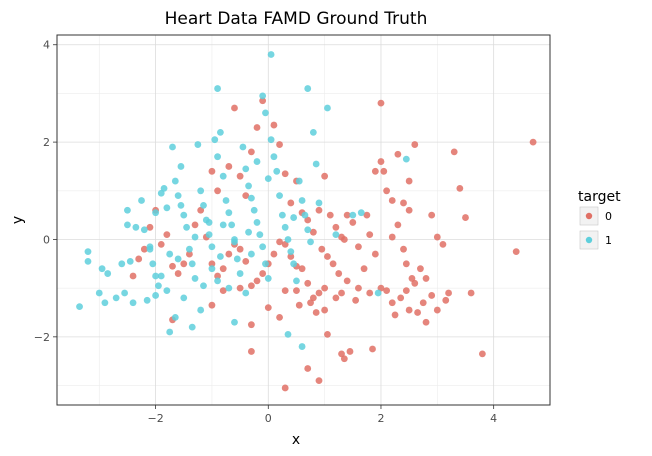 The width and height of the screenshot is (652, 456). I want to click on y-tick-label: 4, so click(46, 45).